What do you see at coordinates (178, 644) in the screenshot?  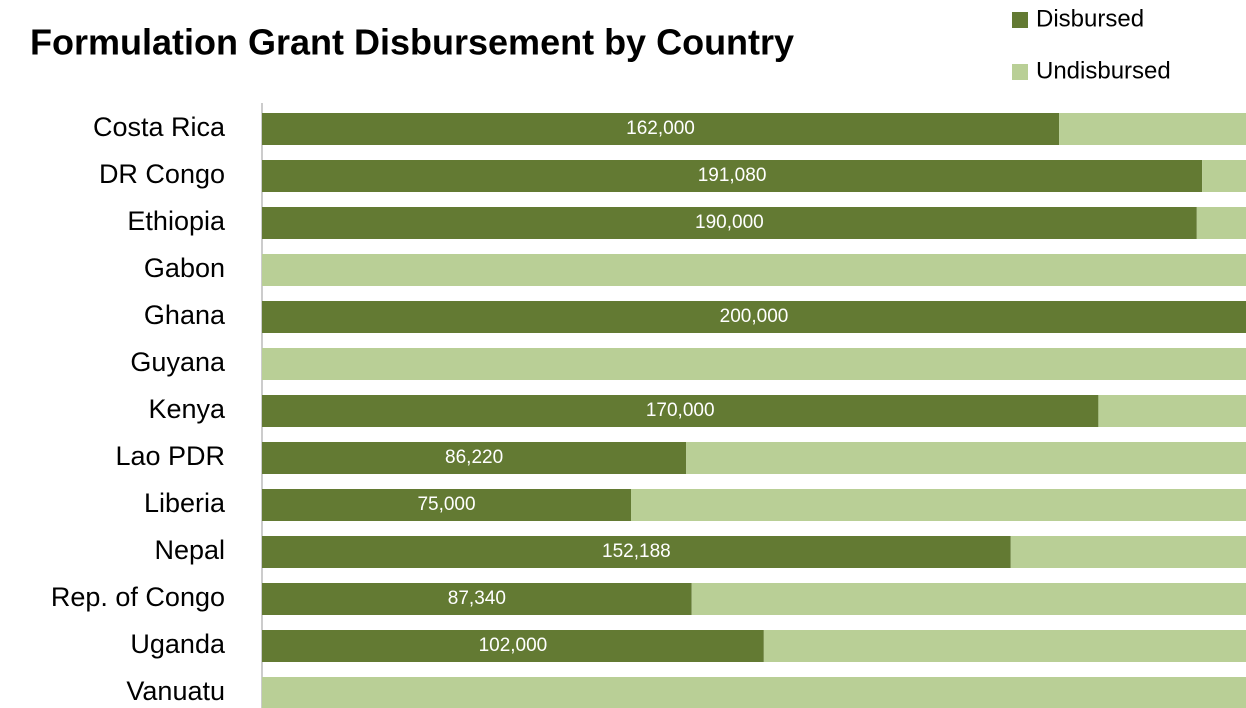 I see `y-tick-label: Uganda` at bounding box center [178, 644].